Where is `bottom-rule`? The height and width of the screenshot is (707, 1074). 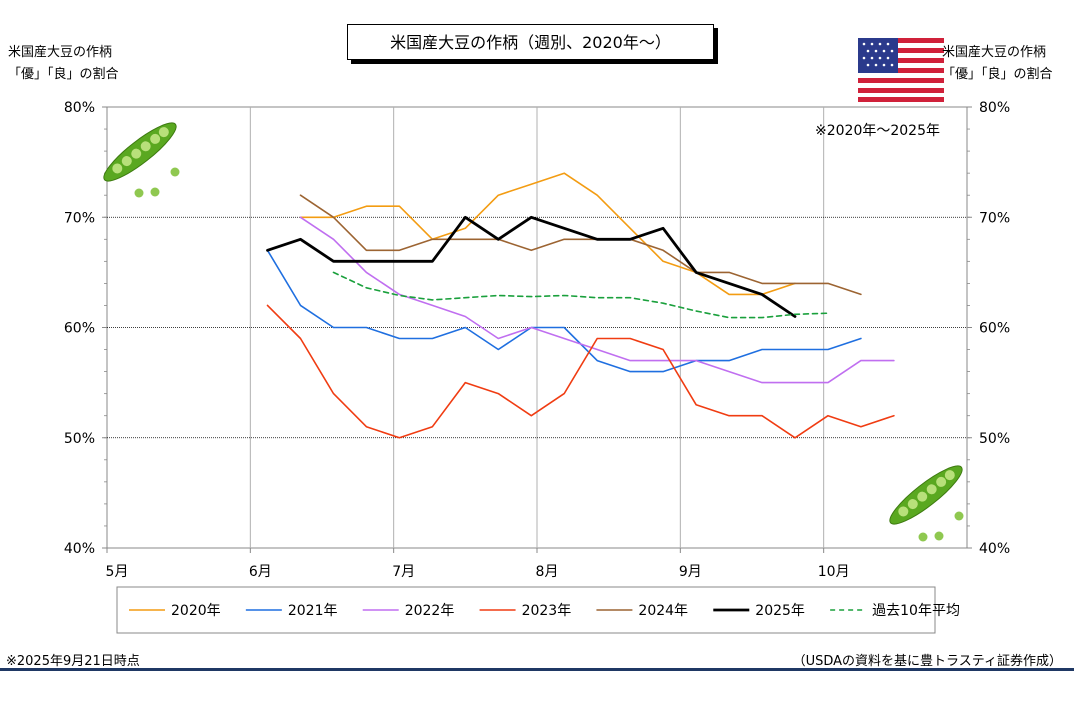 bottom-rule is located at coordinates (537, 669).